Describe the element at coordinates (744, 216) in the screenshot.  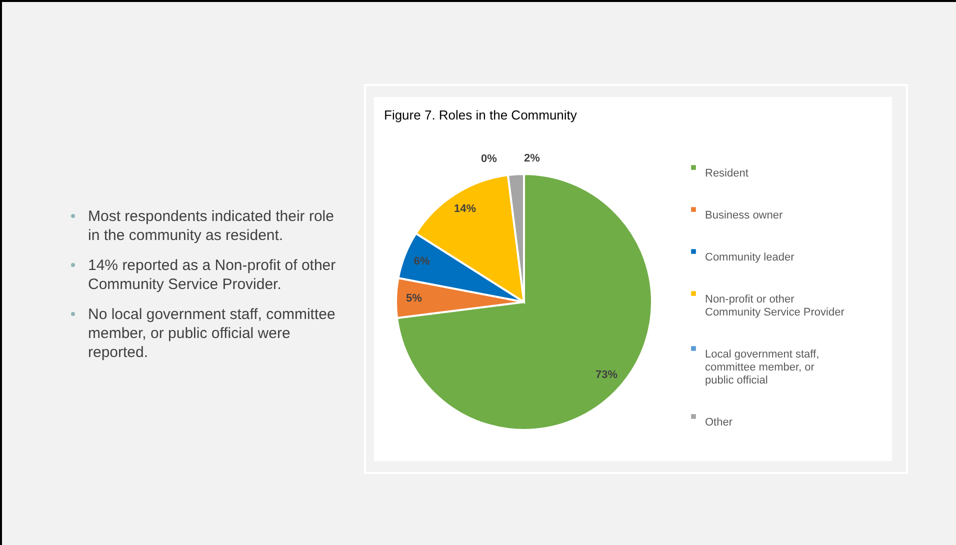
I see `legend-label: Business owner` at that location.